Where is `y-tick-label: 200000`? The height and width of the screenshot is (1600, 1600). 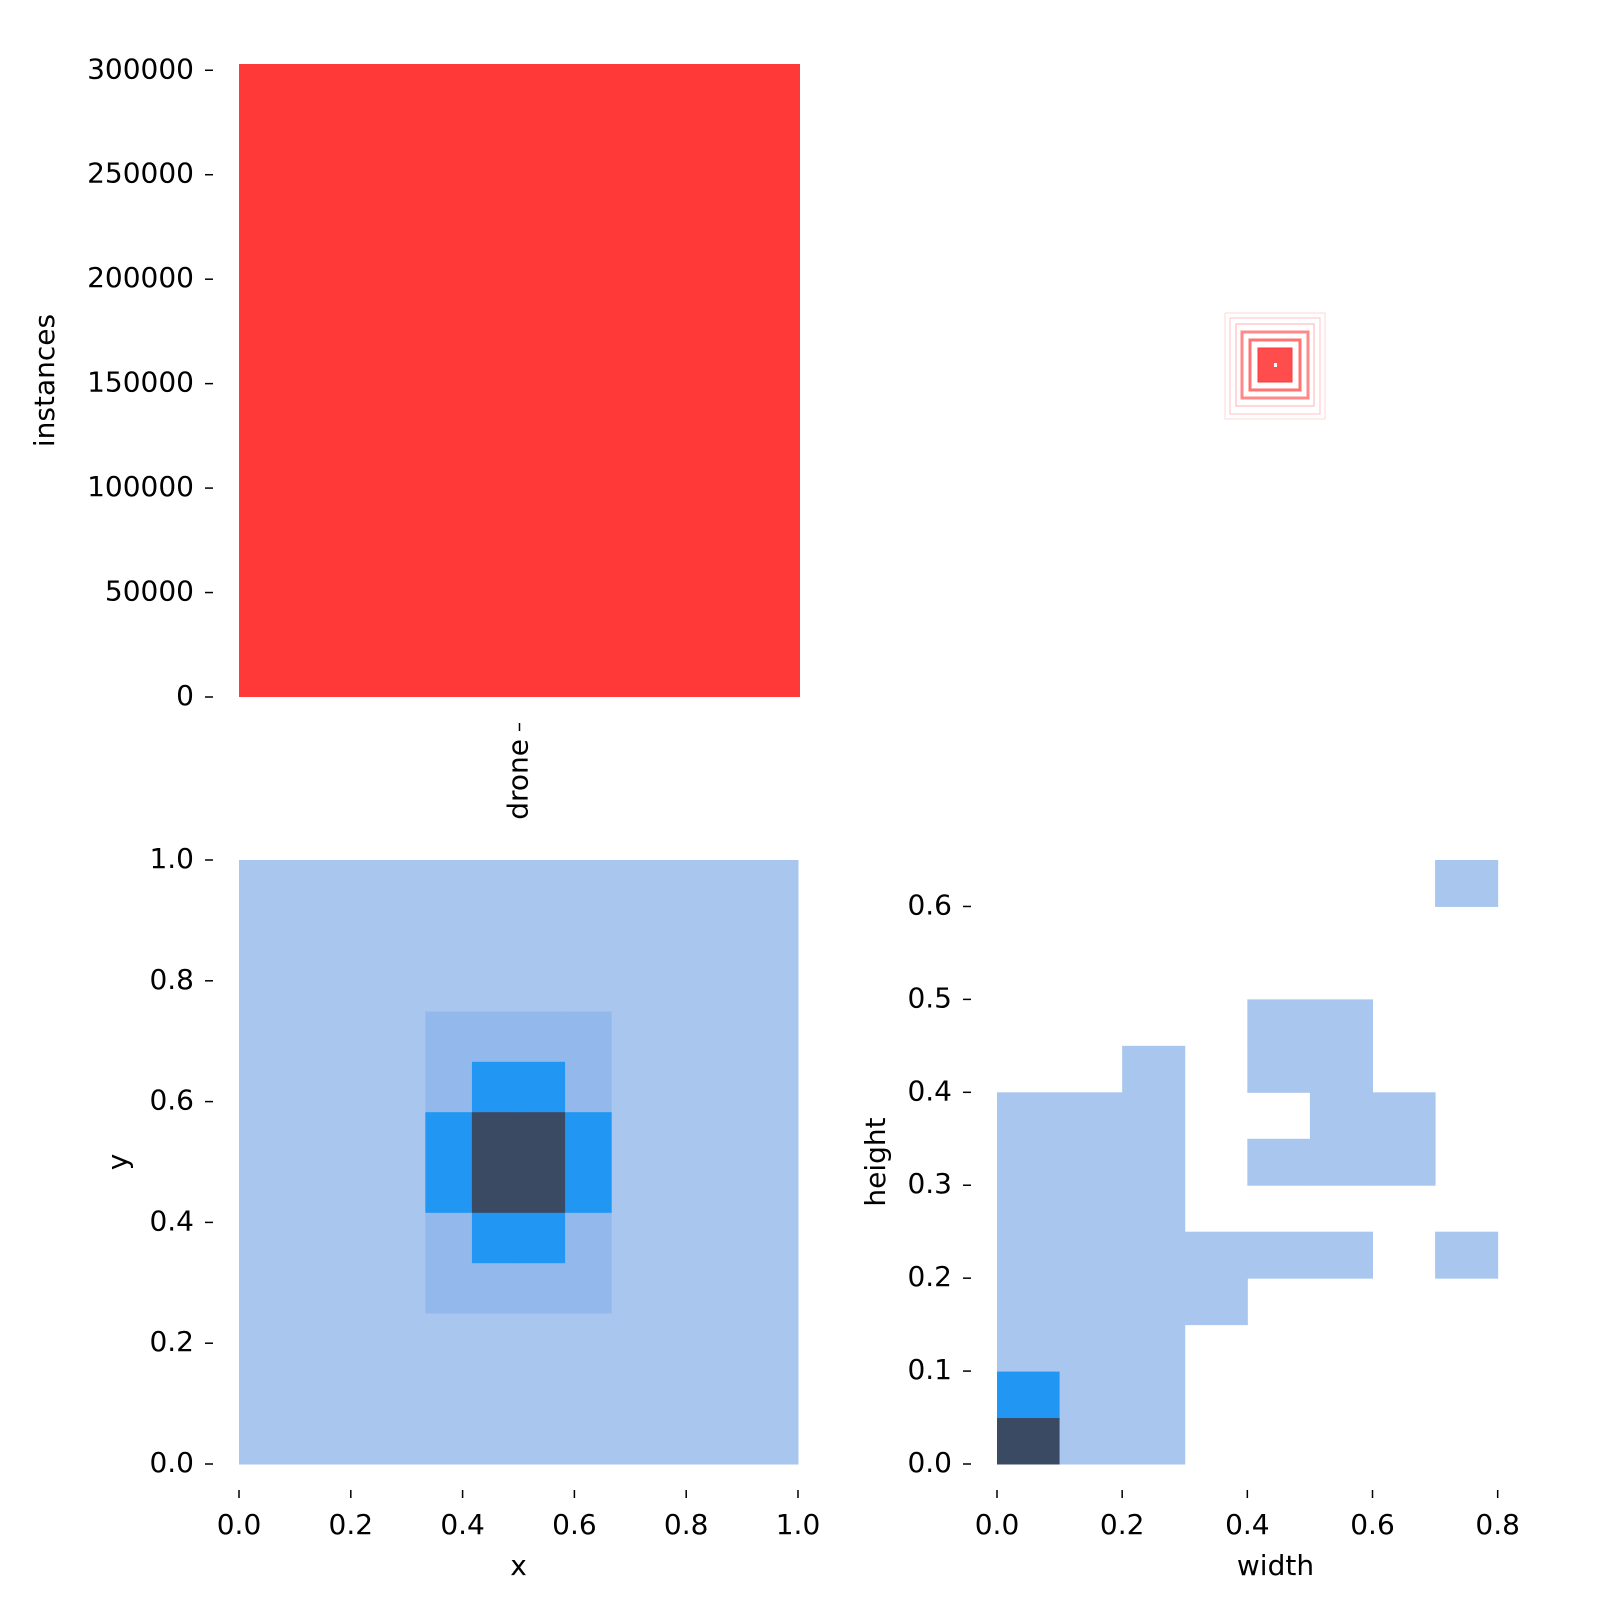 y-tick-label: 200000 is located at coordinates (140, 277).